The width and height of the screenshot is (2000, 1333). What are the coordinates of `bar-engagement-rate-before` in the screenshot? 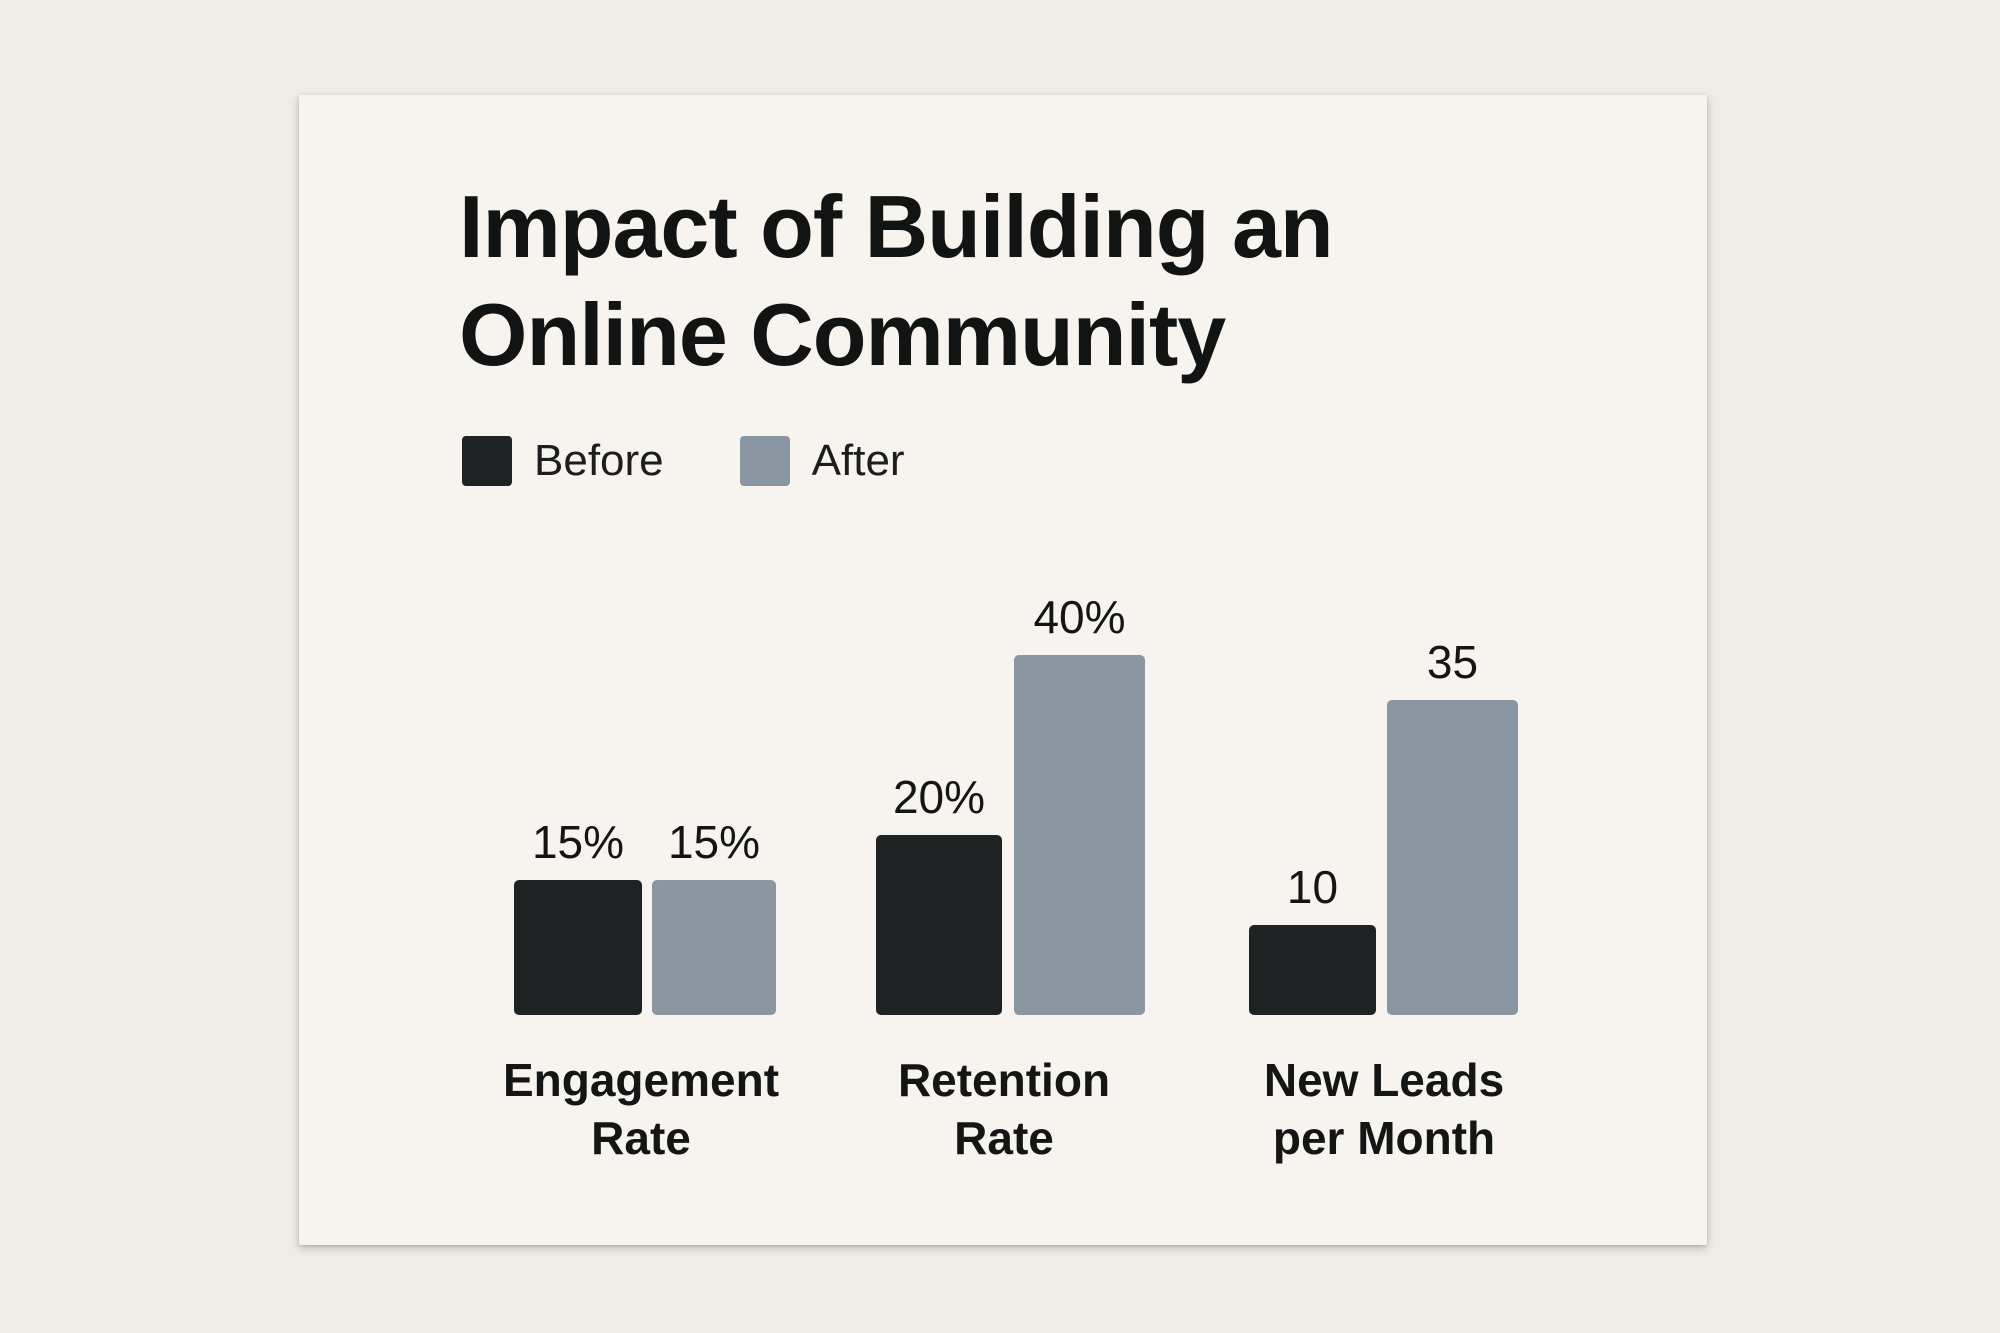 It's located at (578, 947).